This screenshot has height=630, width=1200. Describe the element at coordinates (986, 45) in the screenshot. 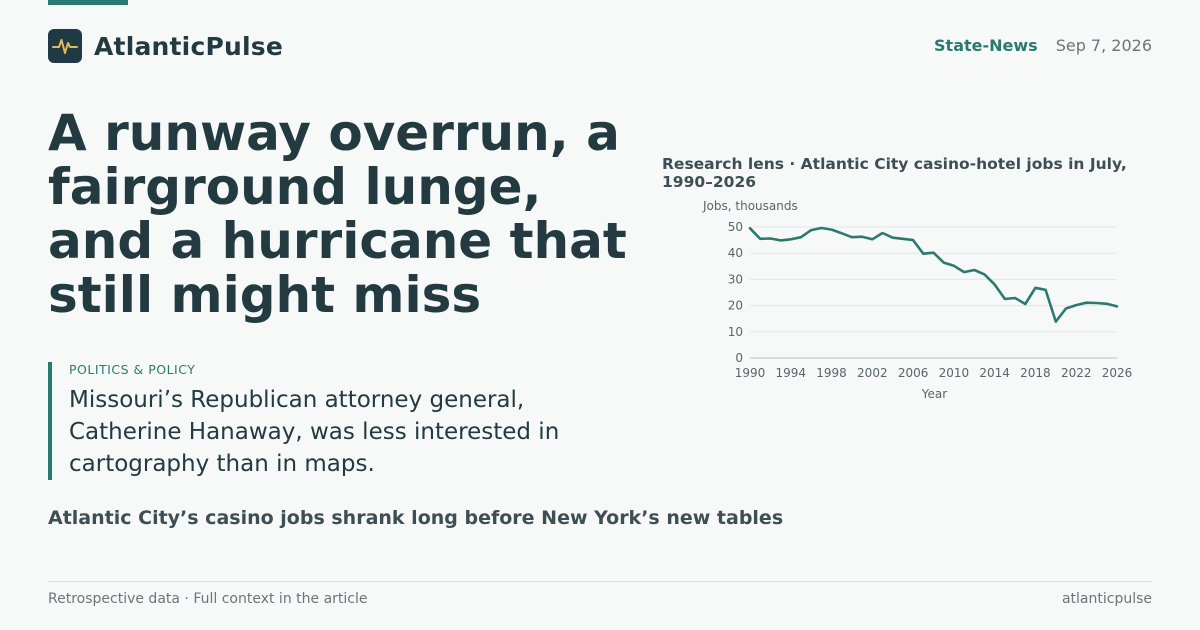

I see `section-link: State-News` at that location.